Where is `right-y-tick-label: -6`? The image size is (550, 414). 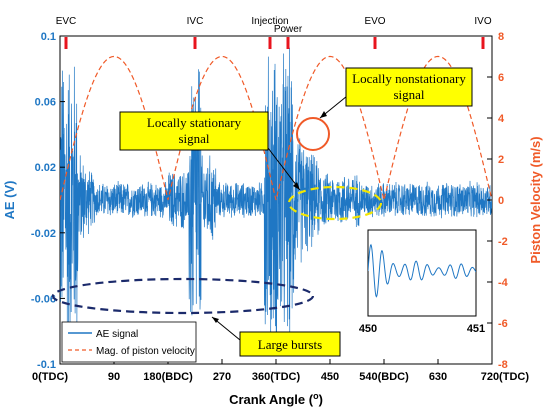 right-y-tick-label: -6 is located at coordinates (503, 324).